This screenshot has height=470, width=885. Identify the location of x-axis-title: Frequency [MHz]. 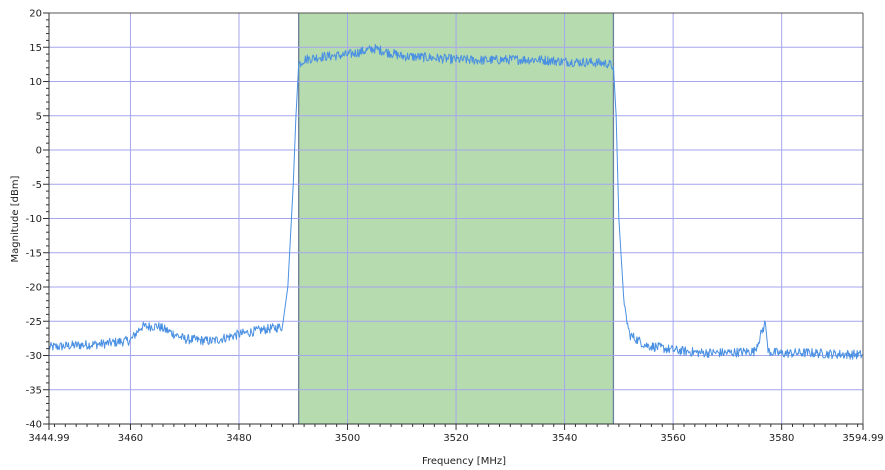
(464, 461).